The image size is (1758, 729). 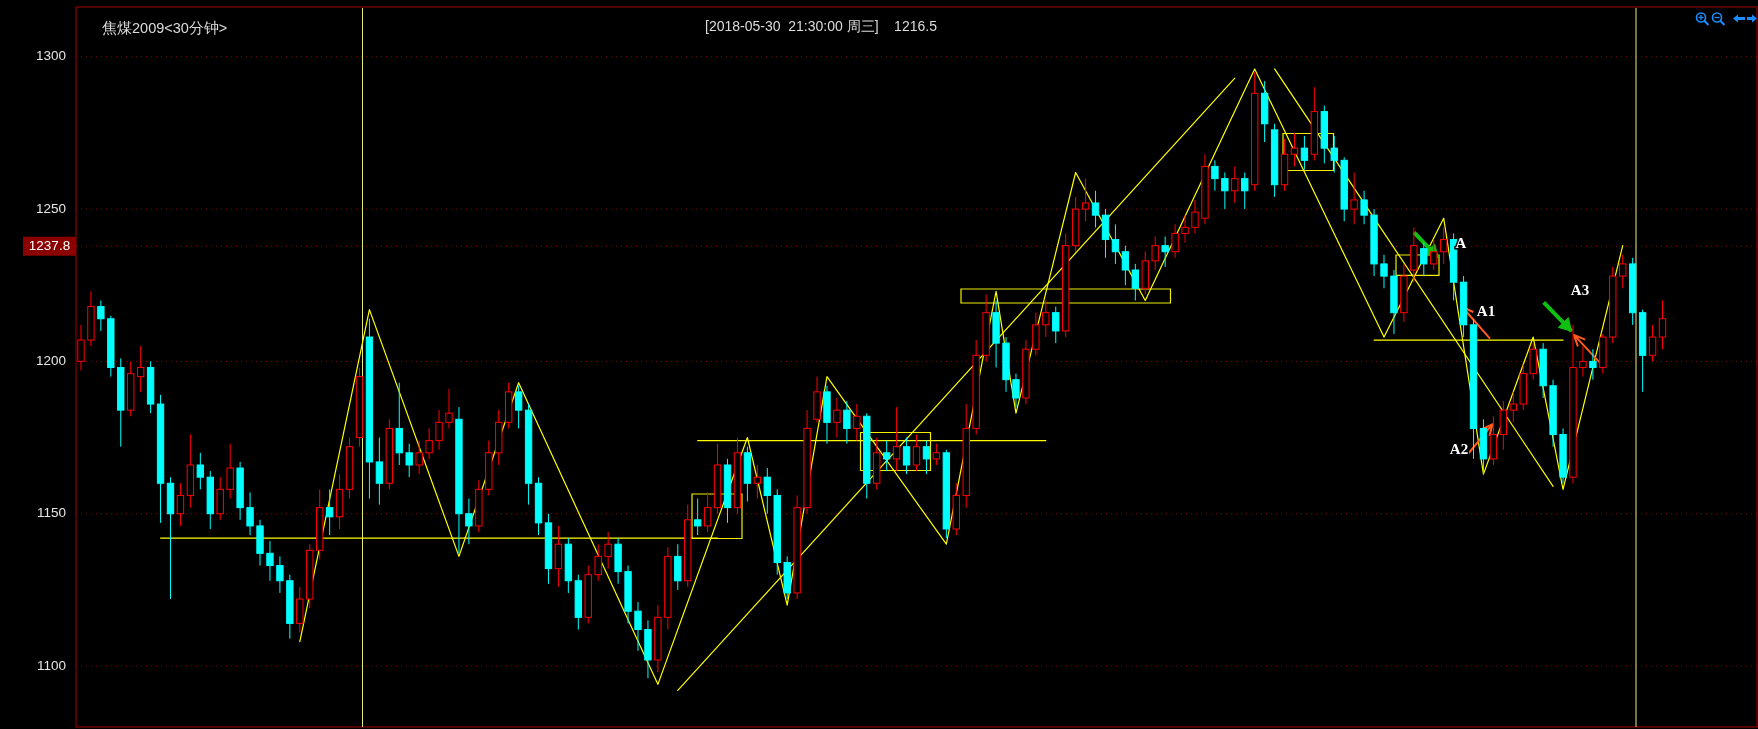 I want to click on annotation: A3, so click(x=1580, y=290).